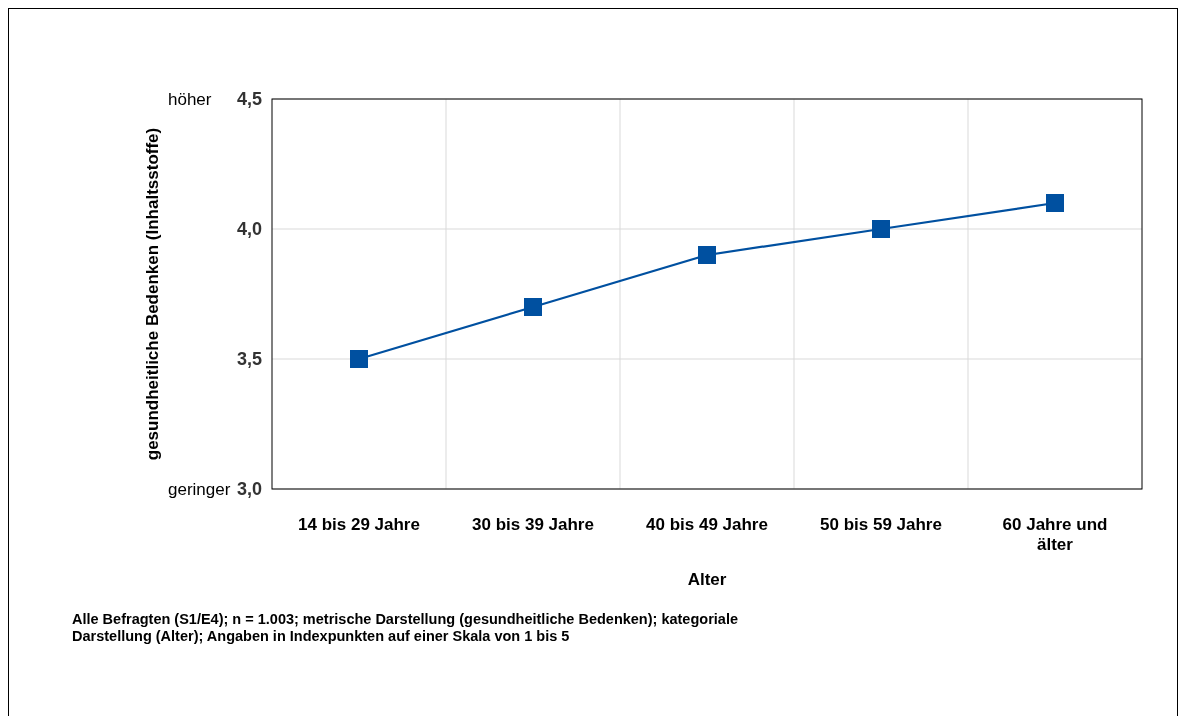 The width and height of the screenshot is (1186, 716). What do you see at coordinates (1055, 534) in the screenshot?
I see `x-tick-label: 60 Jahre und älter` at bounding box center [1055, 534].